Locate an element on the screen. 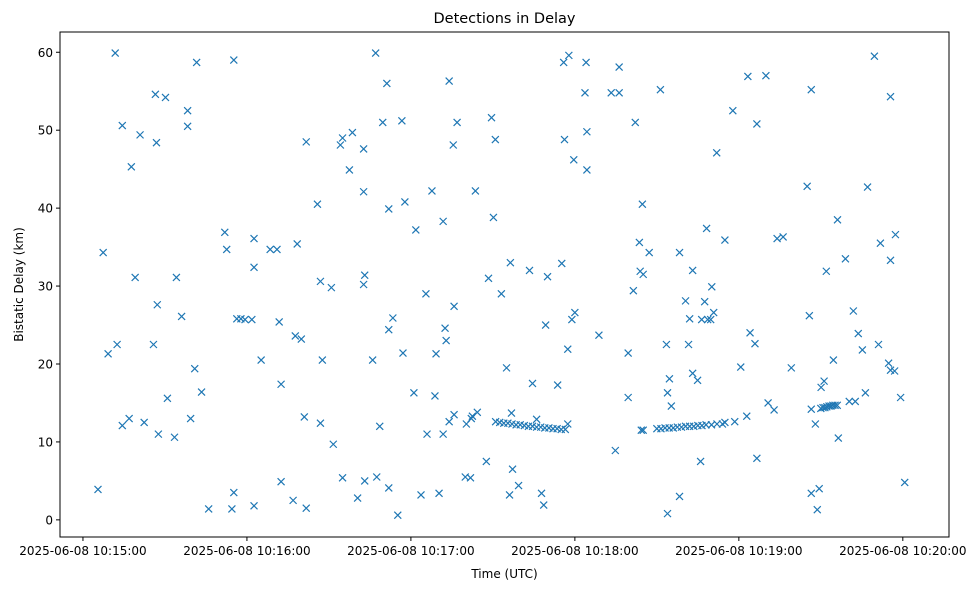 This screenshot has width=980, height=594. x-tick-label: 2025-06-08 10:20:00 is located at coordinates (902, 551).